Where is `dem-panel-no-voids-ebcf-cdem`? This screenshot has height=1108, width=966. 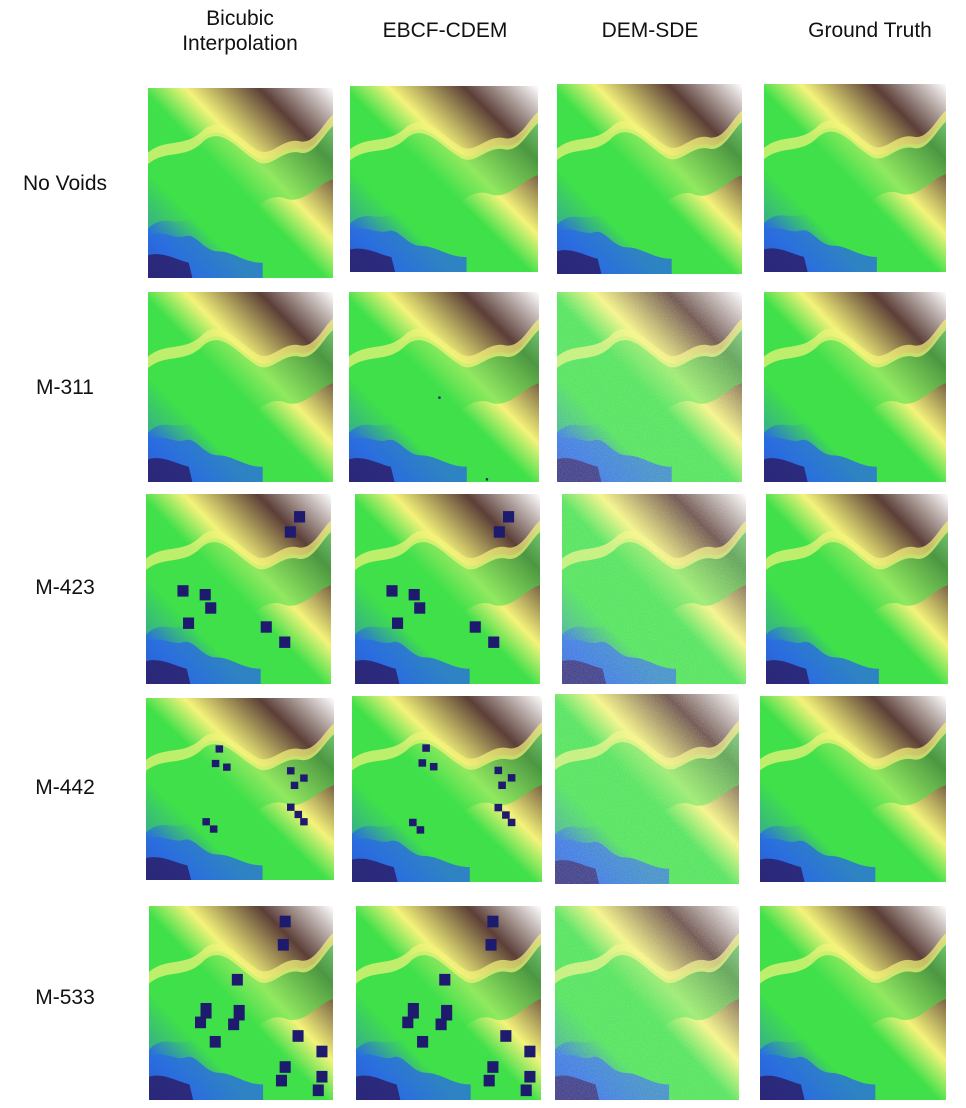
dem-panel-no-voids-ebcf-cdem is located at coordinates (444, 179).